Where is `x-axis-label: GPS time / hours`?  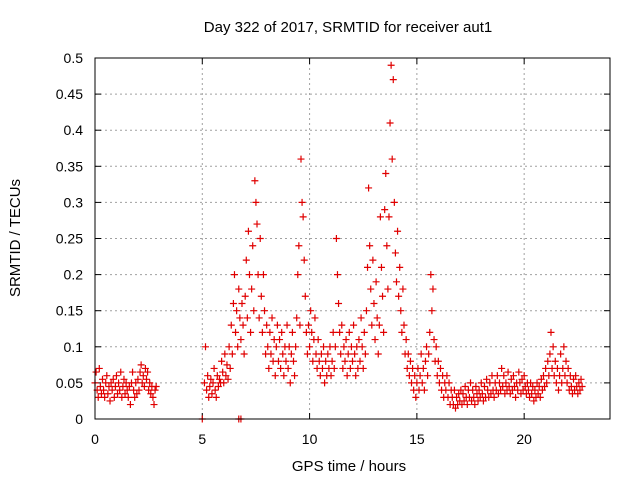 x-axis-label: GPS time / hours is located at coordinates (349, 466).